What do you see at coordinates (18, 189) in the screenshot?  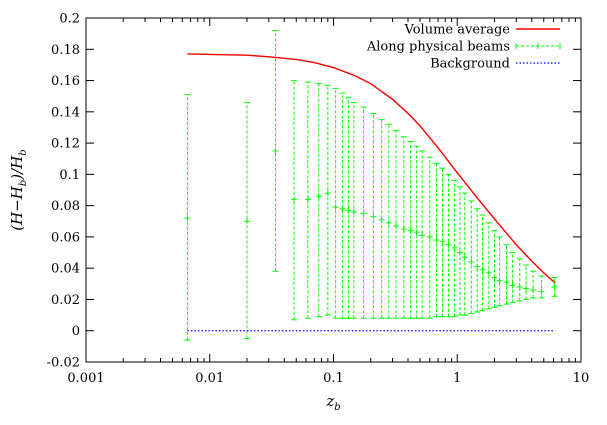 I see `y-axis-label: (H−Hb​)/Hb​` at bounding box center [18, 189].